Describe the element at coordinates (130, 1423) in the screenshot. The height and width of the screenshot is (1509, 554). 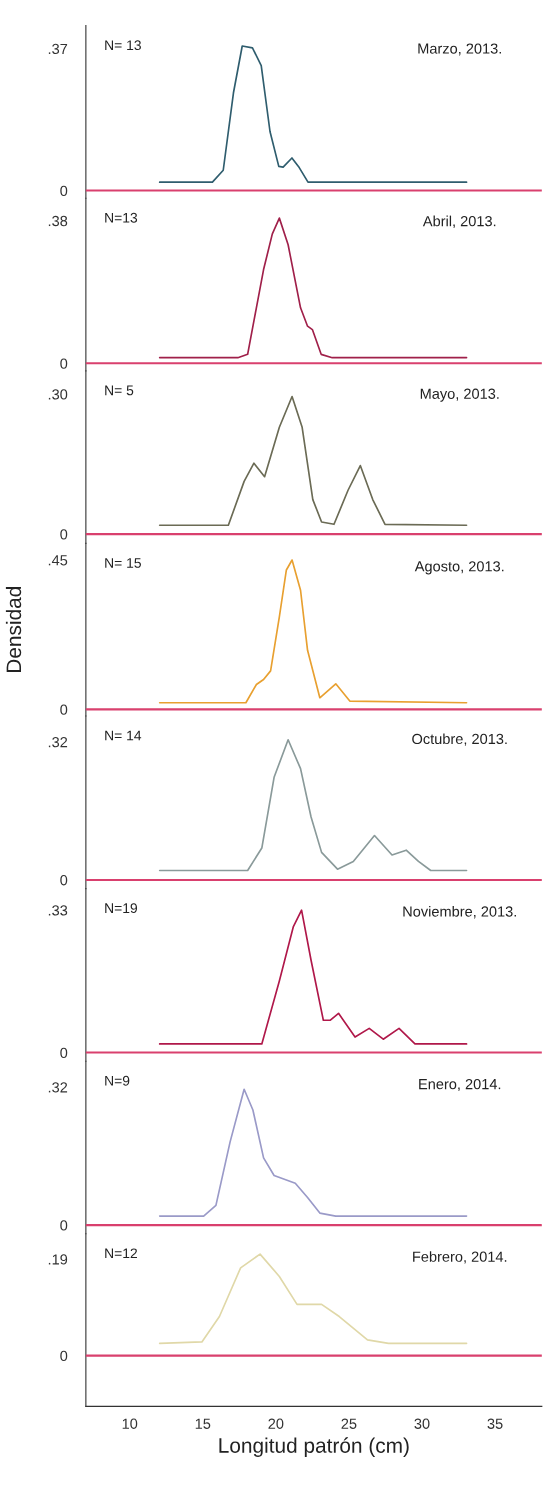
I see `x-tick-label: 10` at that location.